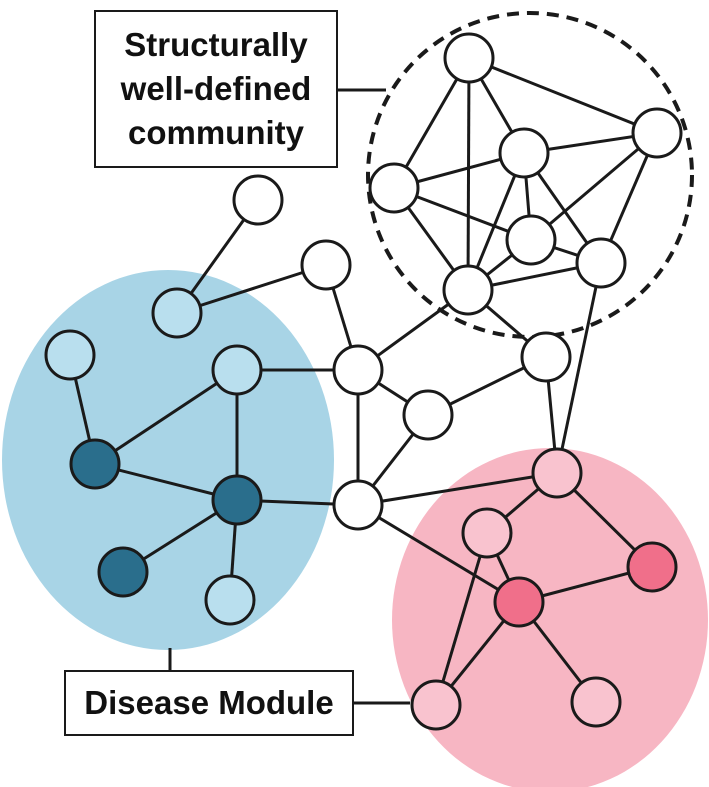 The height and width of the screenshot is (787, 709). I want to click on node-p4-light-pink, so click(557, 473).